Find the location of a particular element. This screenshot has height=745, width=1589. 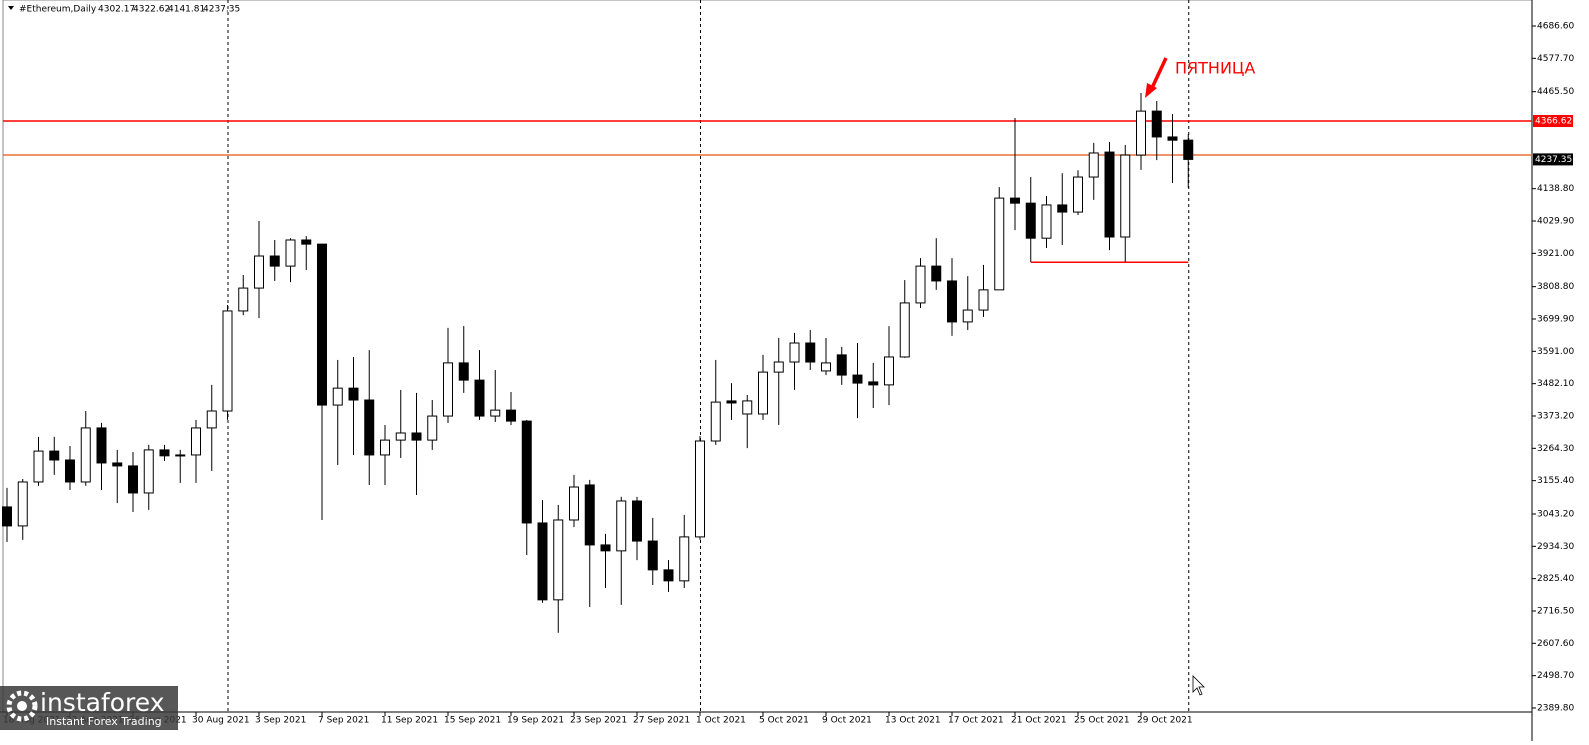

x-tick-label: 23 Sep 2021 is located at coordinates (598, 721).